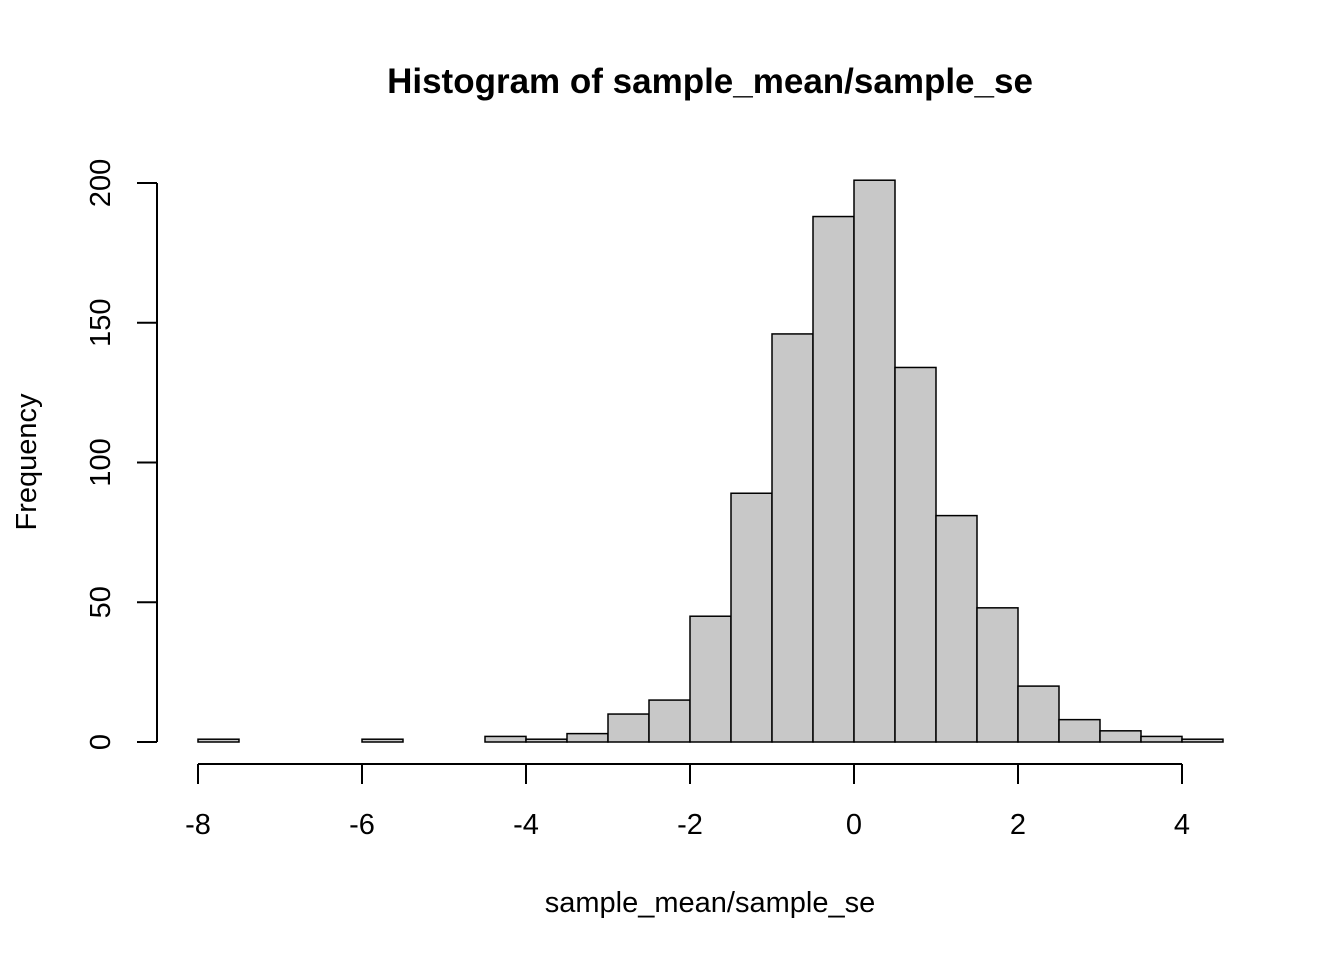  I want to click on y-axis-label: Frequency, so click(27, 462).